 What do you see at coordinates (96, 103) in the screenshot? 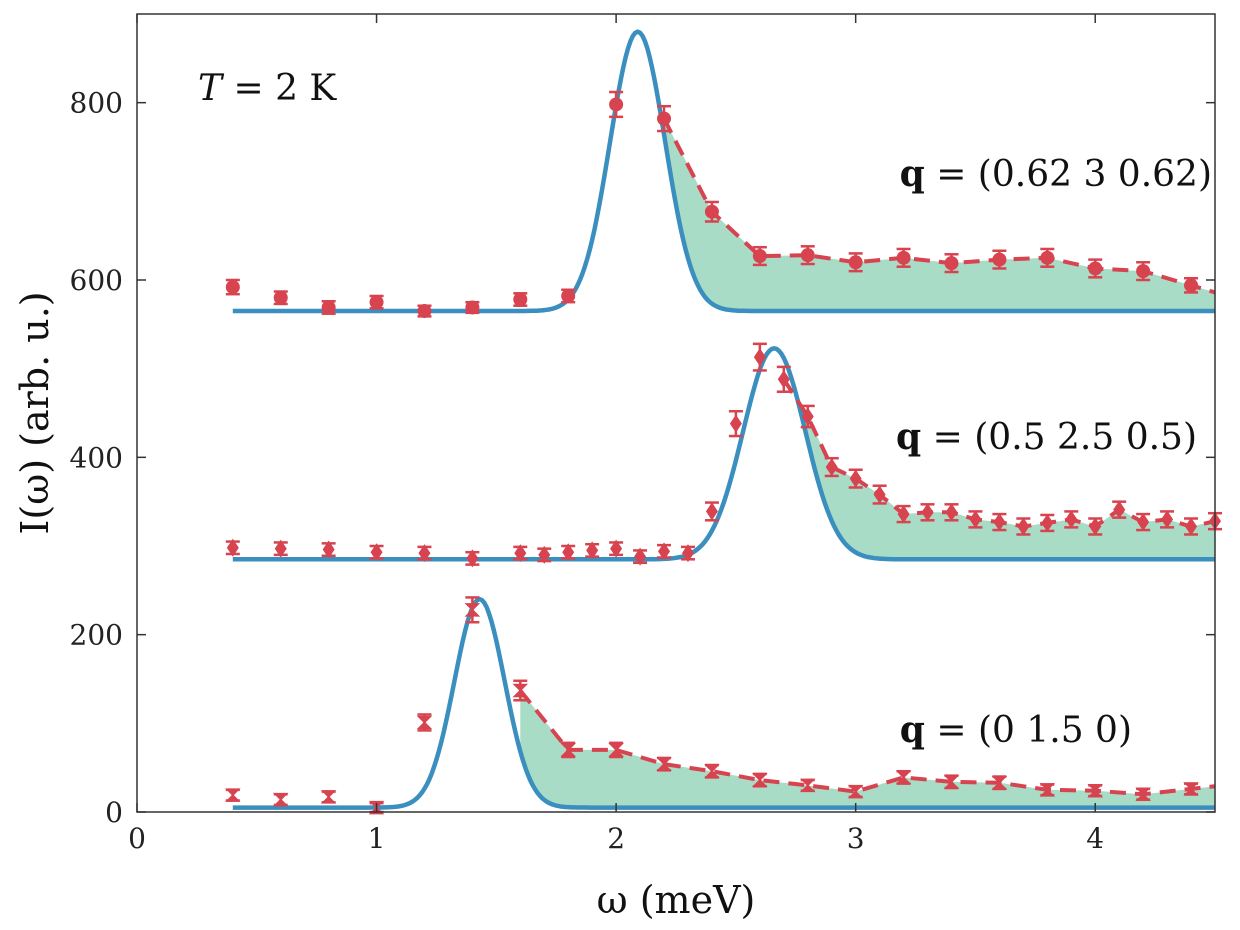
I see `y-tick-label-4: 800` at bounding box center [96, 103].